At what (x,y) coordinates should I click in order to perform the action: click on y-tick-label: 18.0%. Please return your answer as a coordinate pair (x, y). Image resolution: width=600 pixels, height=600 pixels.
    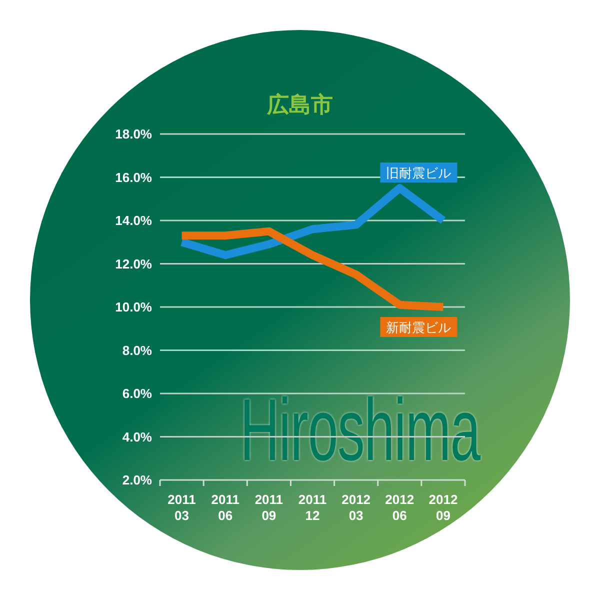
    Looking at the image, I should click on (133, 134).